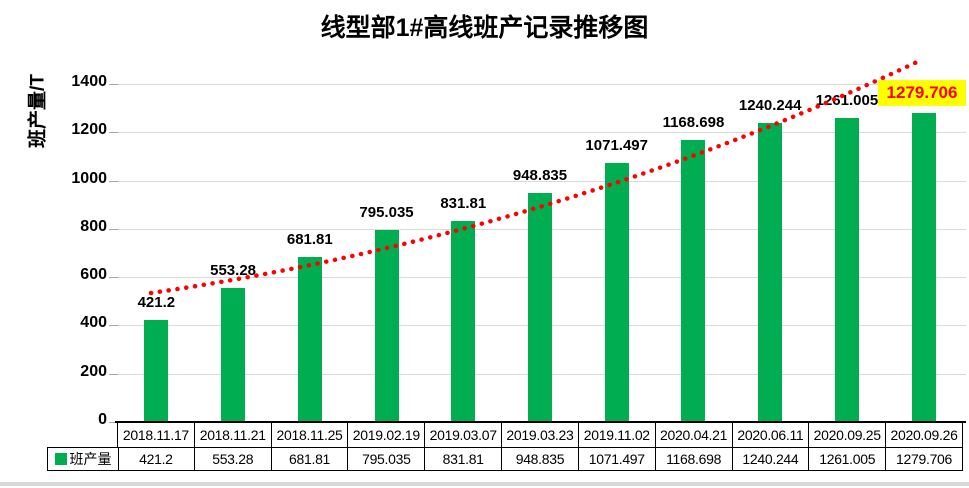  What do you see at coordinates (156, 459) in the screenshot?
I see `table-value-cell: 421.2` at bounding box center [156, 459].